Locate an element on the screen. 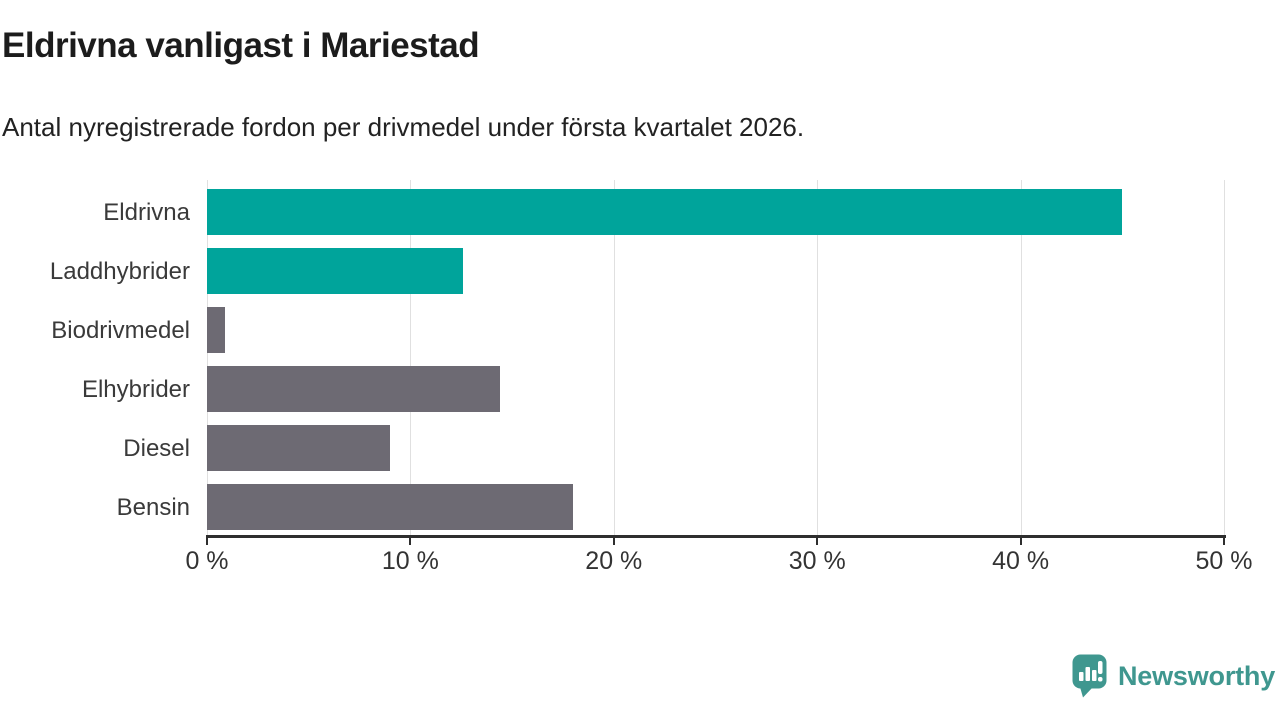 This screenshot has height=720, width=1280. bar-biodrivmedel is located at coordinates (216, 330).